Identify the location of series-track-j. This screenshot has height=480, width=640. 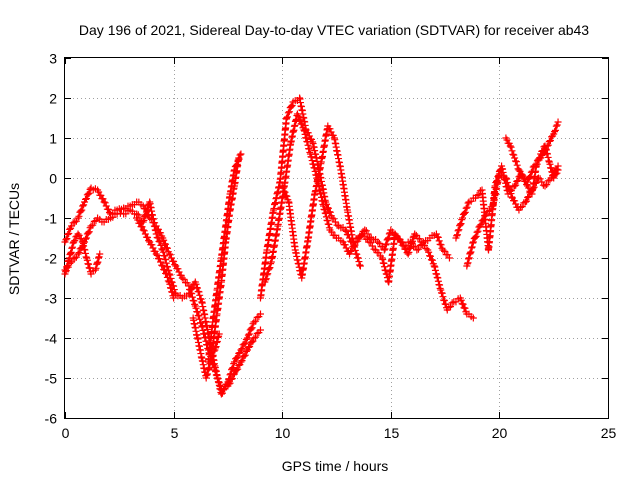
(321, 202).